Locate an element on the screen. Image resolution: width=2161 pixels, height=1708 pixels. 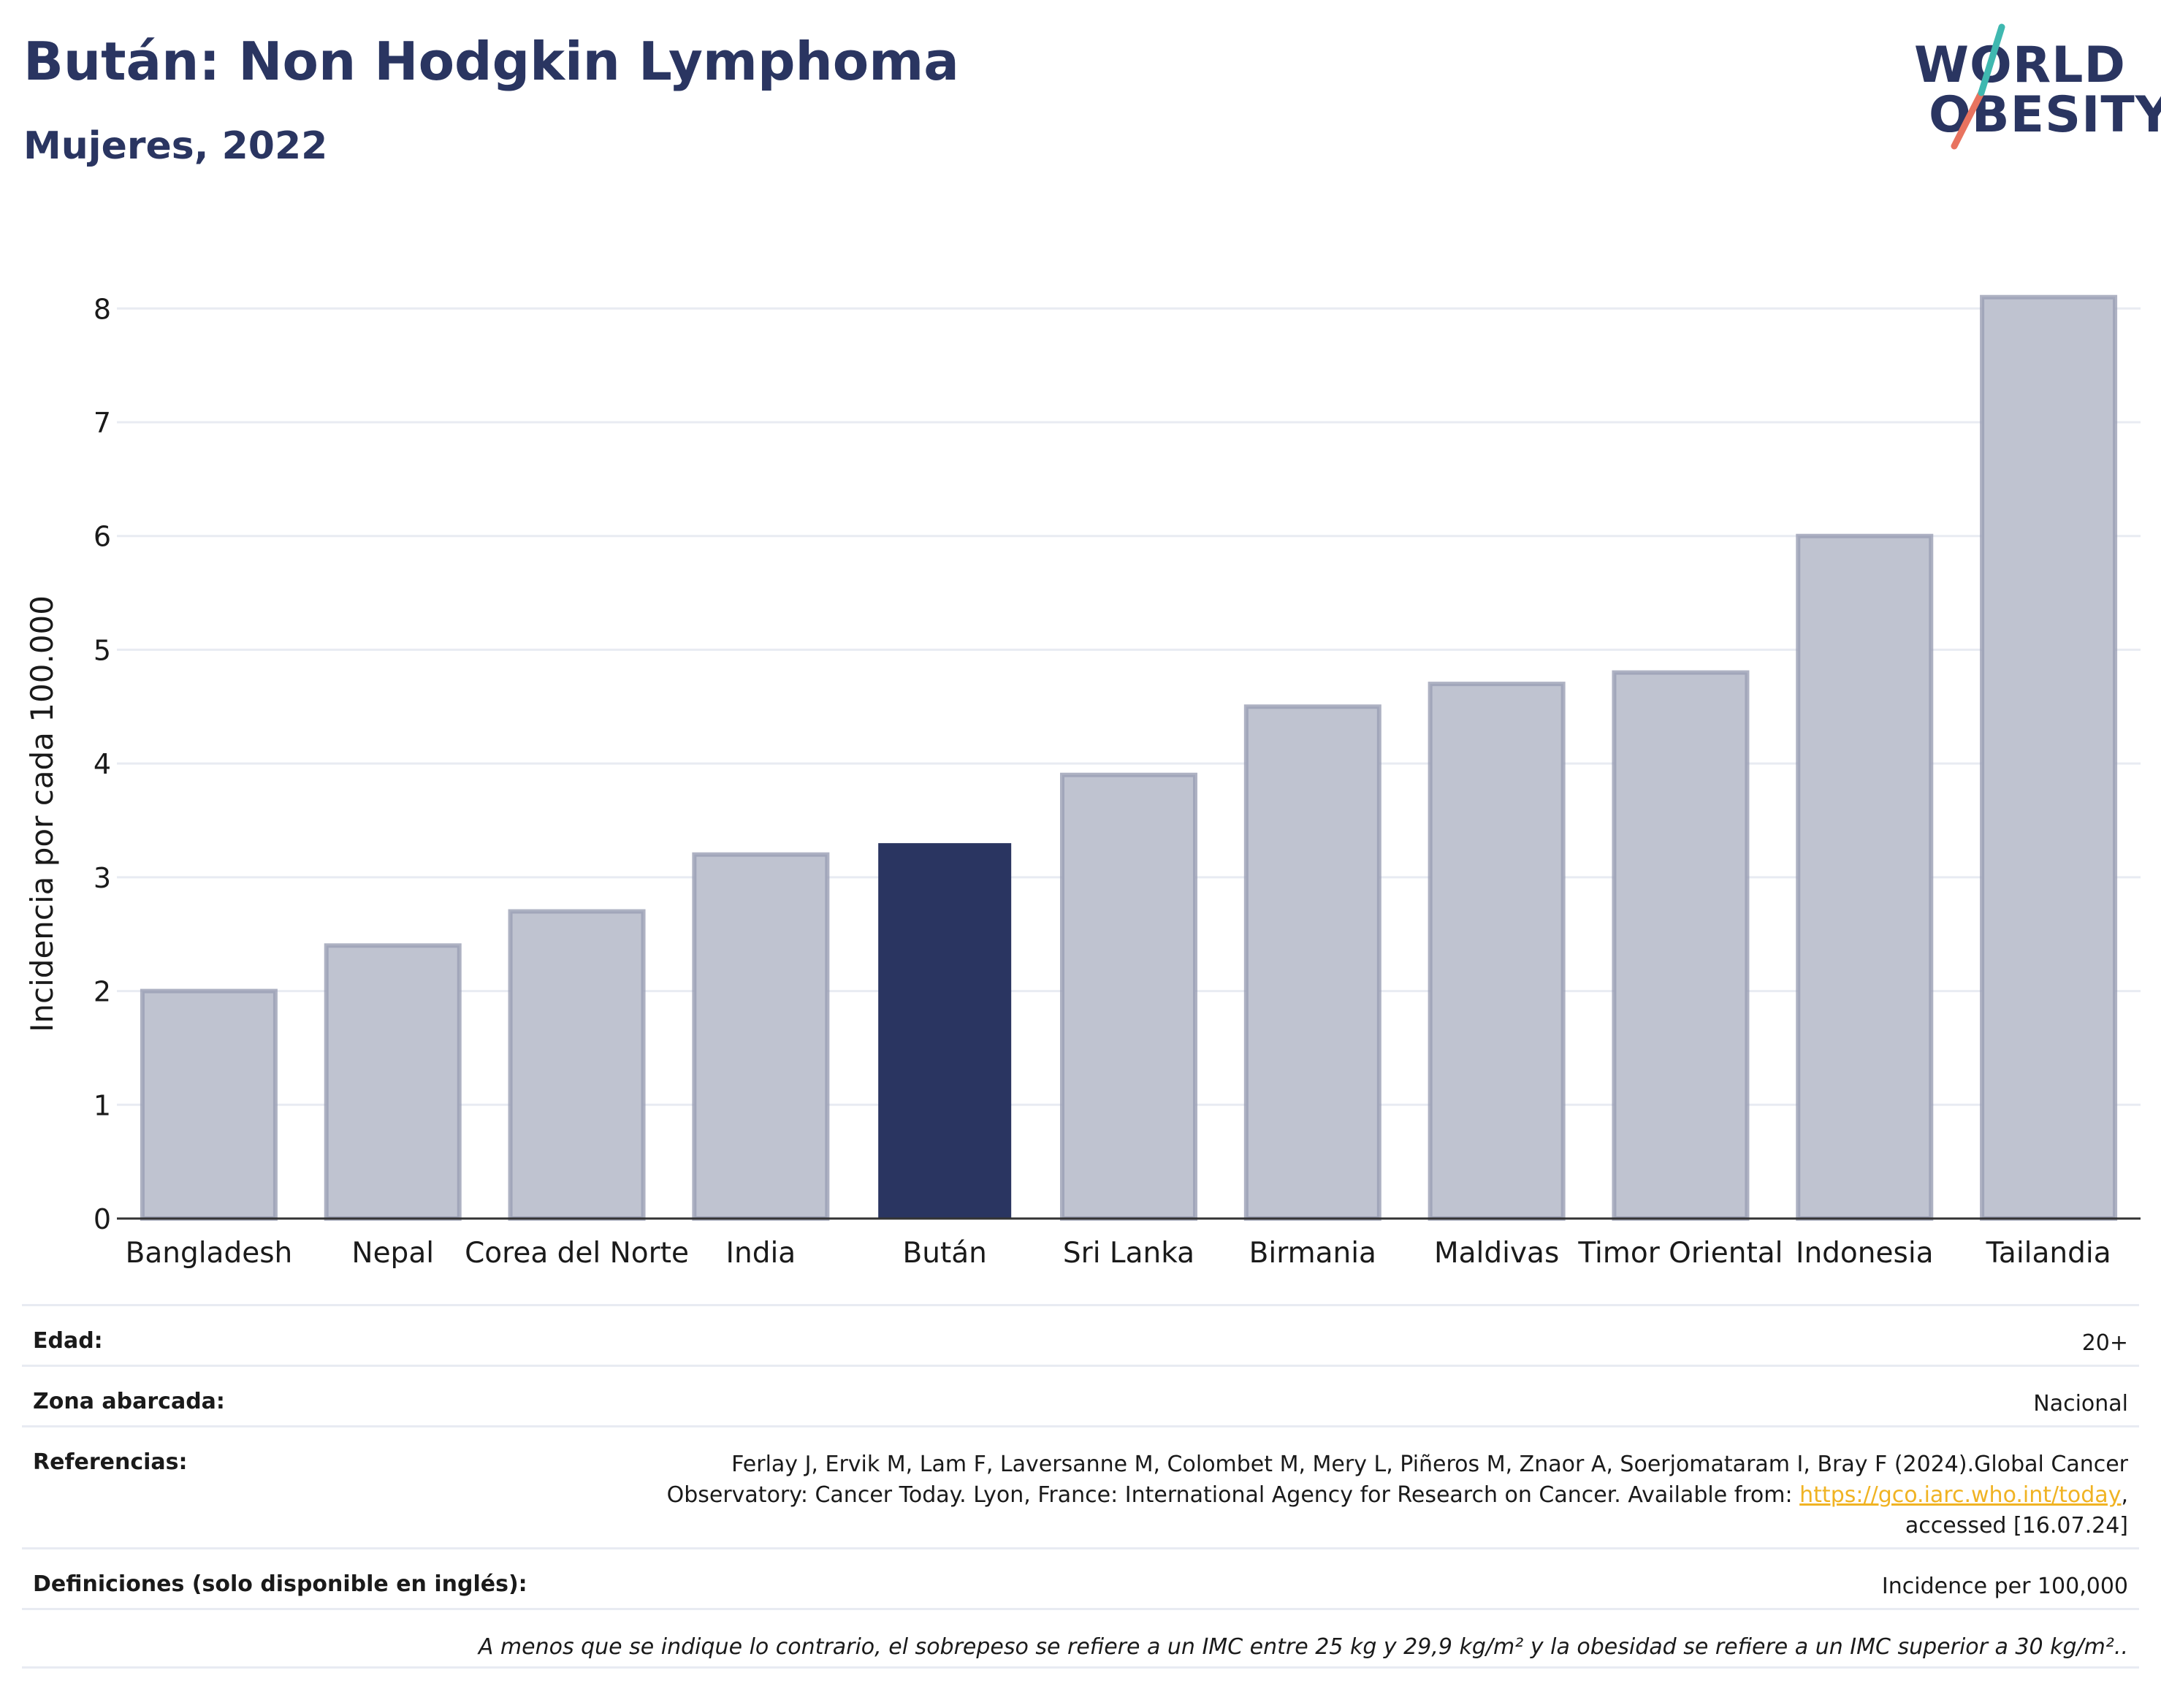
x-tick-label: Bangladesh is located at coordinates (210, 1253).